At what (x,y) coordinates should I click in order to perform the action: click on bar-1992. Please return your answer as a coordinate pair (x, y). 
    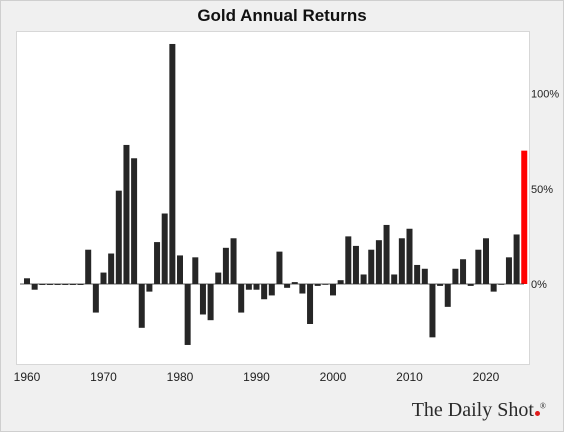
    Looking at the image, I should click on (271, 290).